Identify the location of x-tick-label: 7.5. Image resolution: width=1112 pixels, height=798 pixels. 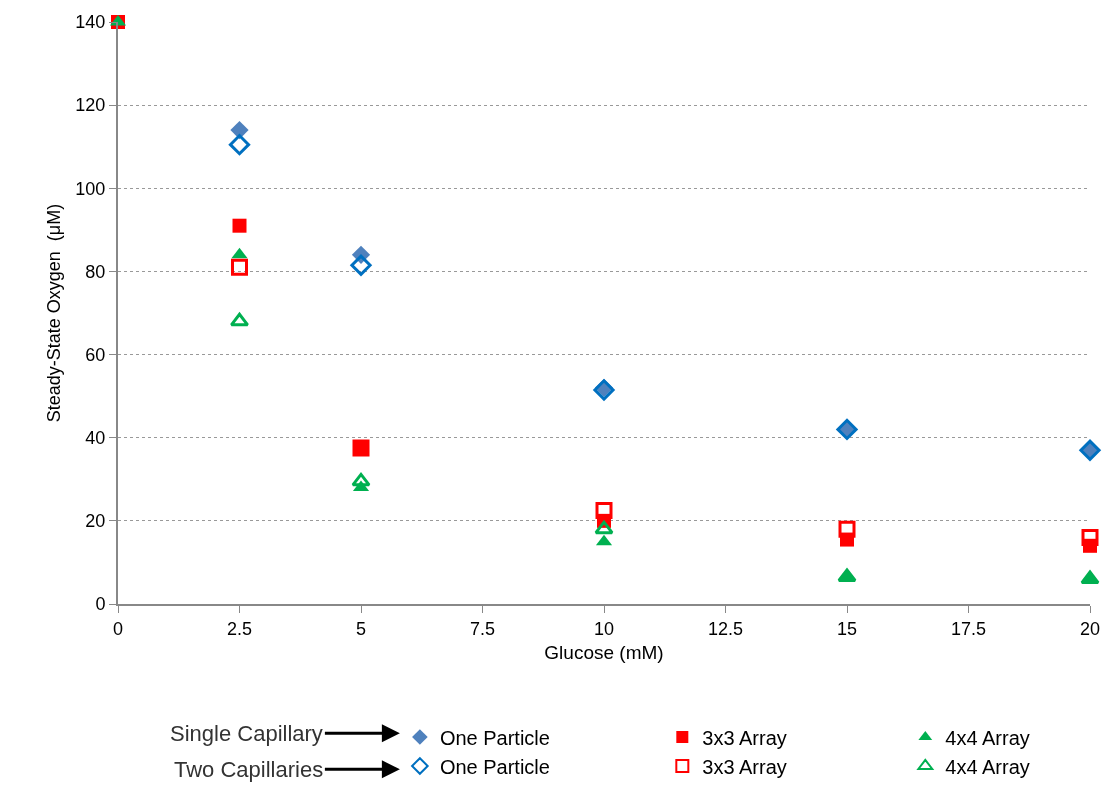
(482, 628).